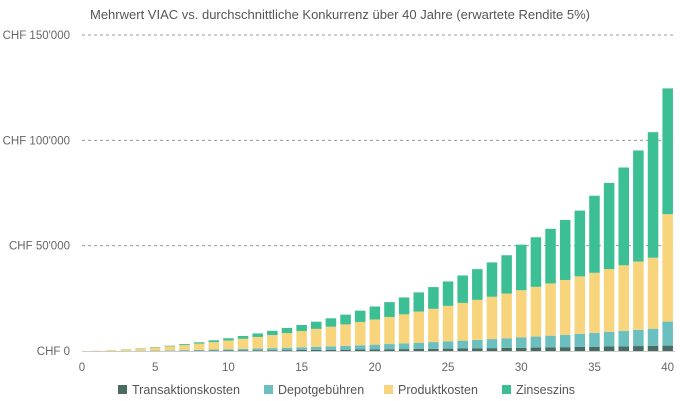 The width and height of the screenshot is (680, 401). What do you see at coordinates (301, 368) in the screenshot?
I see `x-tick-label: 15` at bounding box center [301, 368].